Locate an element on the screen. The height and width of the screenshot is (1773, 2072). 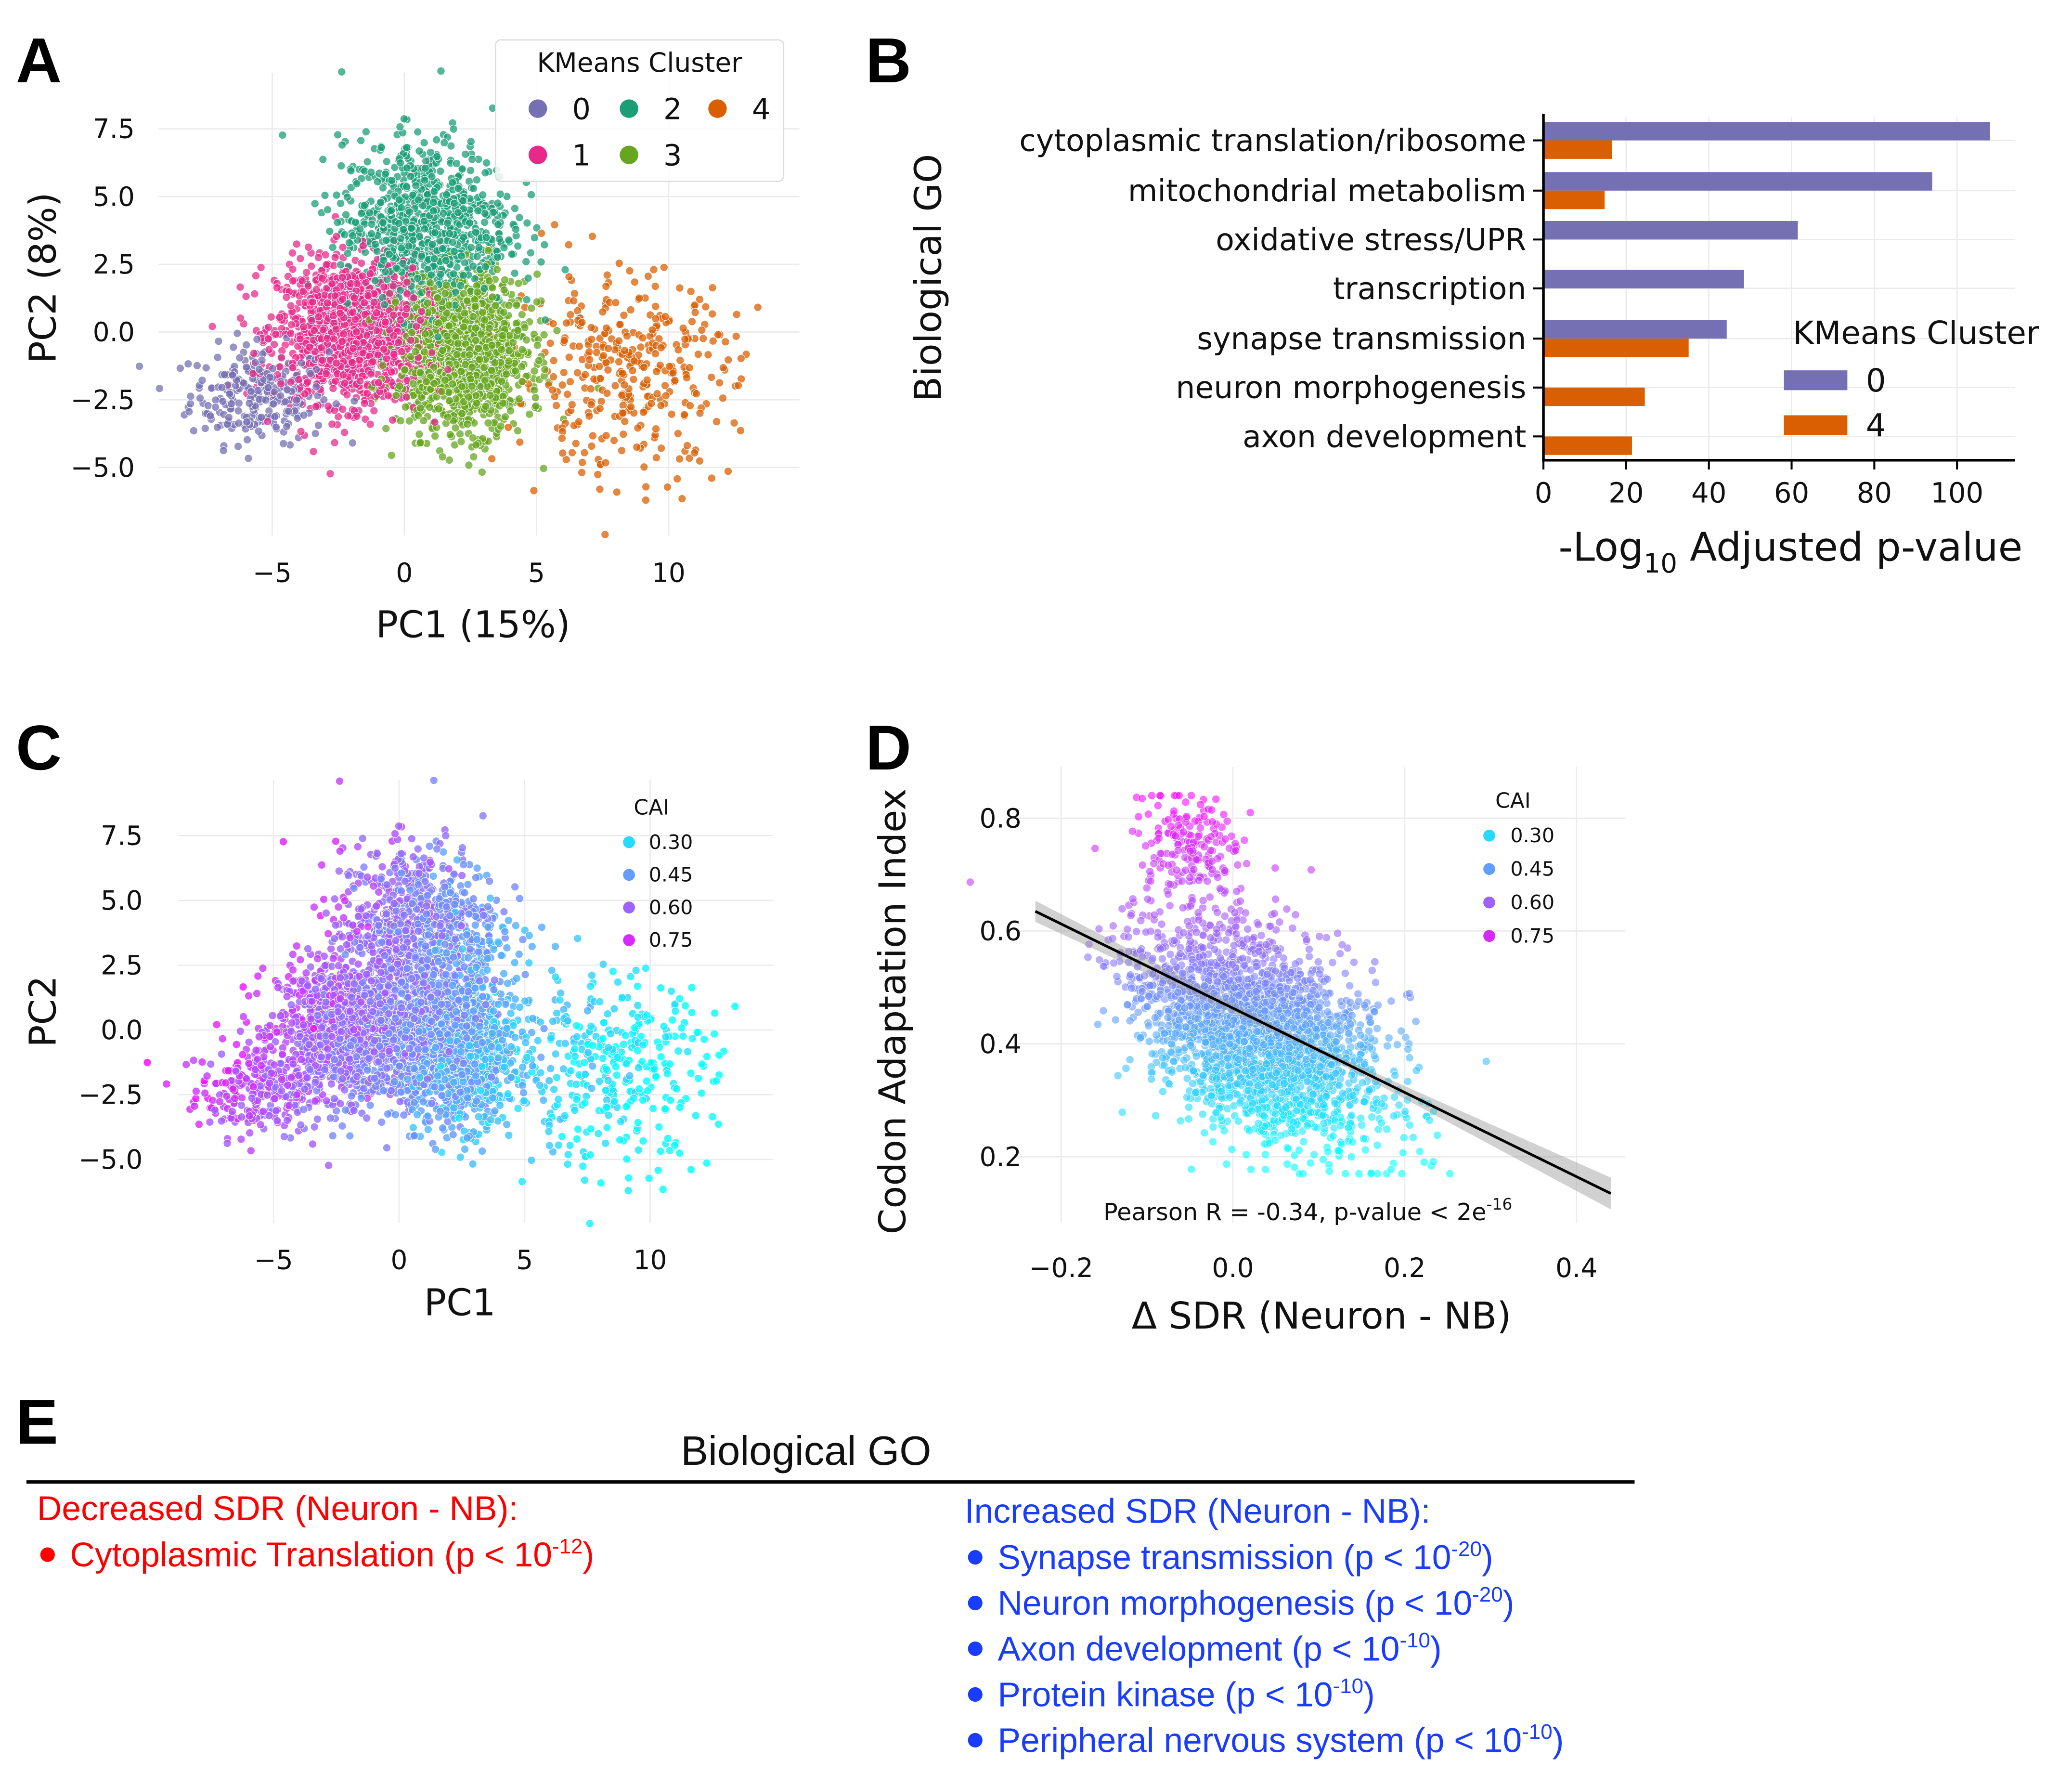
panel-a-x-tick-label: 5 is located at coordinates (536, 572).